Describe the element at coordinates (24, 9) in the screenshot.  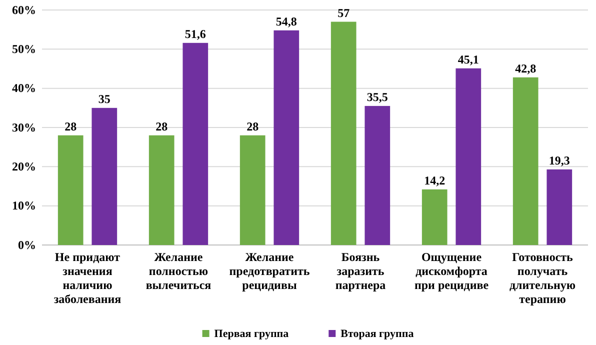
I see `y-tick-label: 60%` at that location.